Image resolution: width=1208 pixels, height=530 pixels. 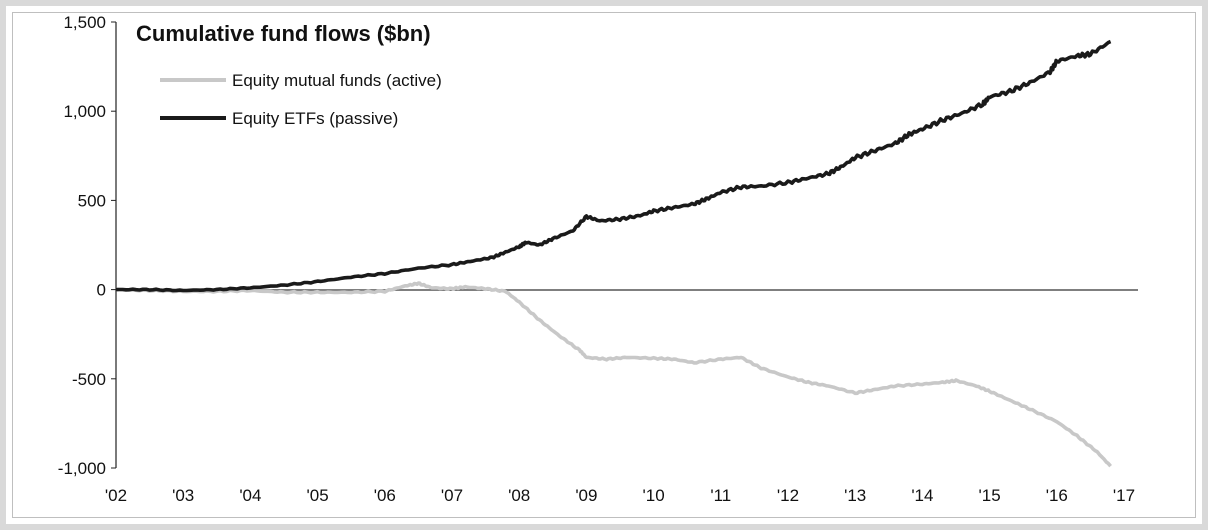 I want to click on x-tick-label: '07, so click(x=452, y=495).